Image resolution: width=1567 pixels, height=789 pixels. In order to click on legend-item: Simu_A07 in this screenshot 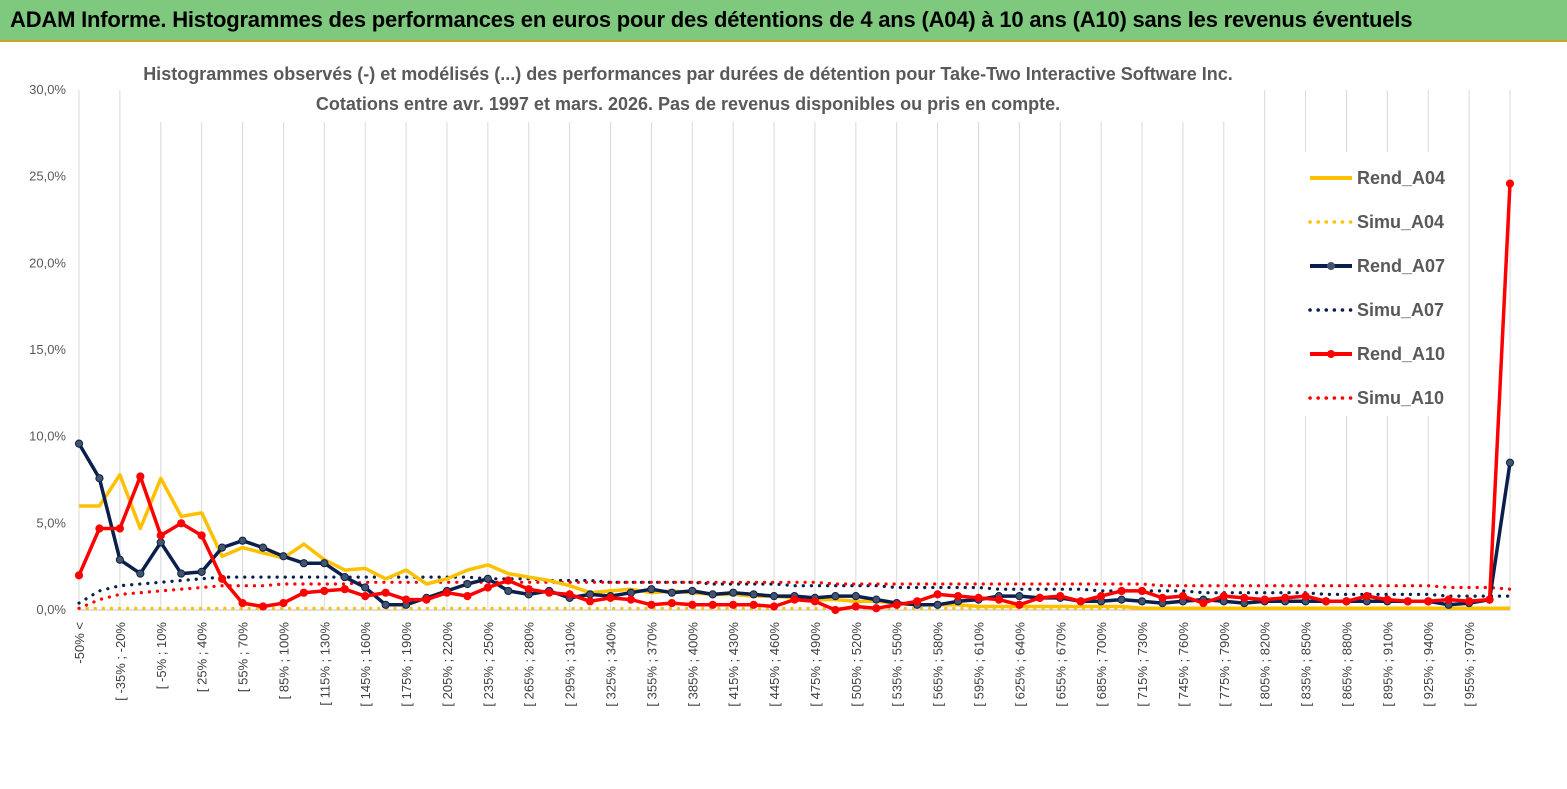, I will do `click(1376, 310)`.